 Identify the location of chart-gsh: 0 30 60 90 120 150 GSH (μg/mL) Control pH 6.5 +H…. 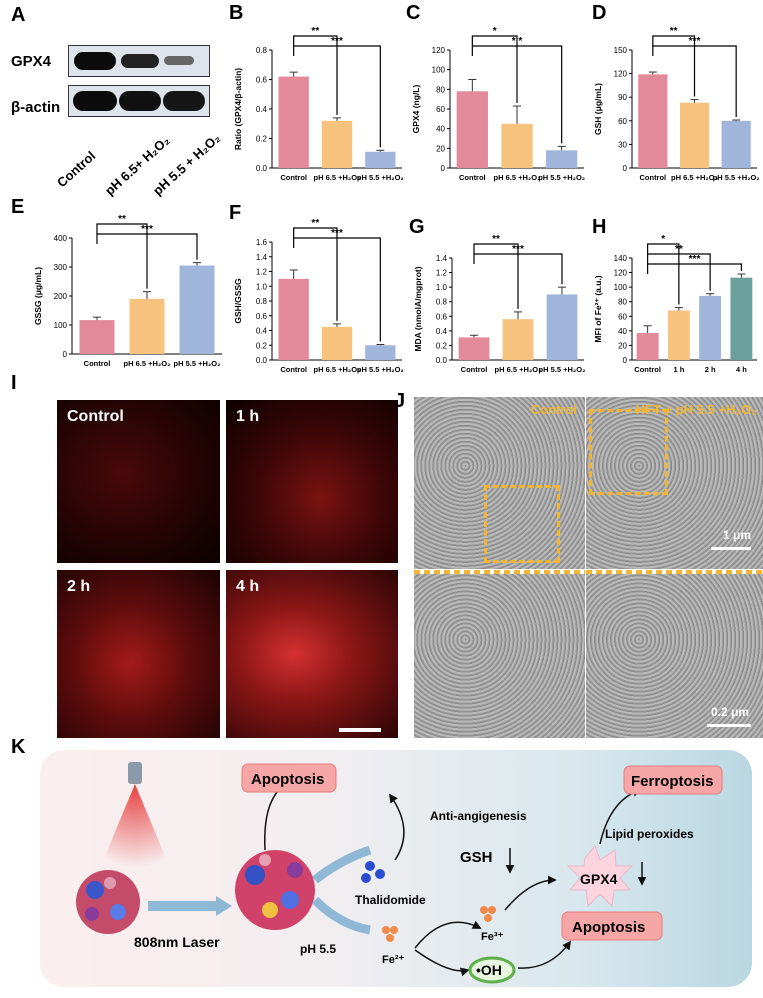
(676, 104).